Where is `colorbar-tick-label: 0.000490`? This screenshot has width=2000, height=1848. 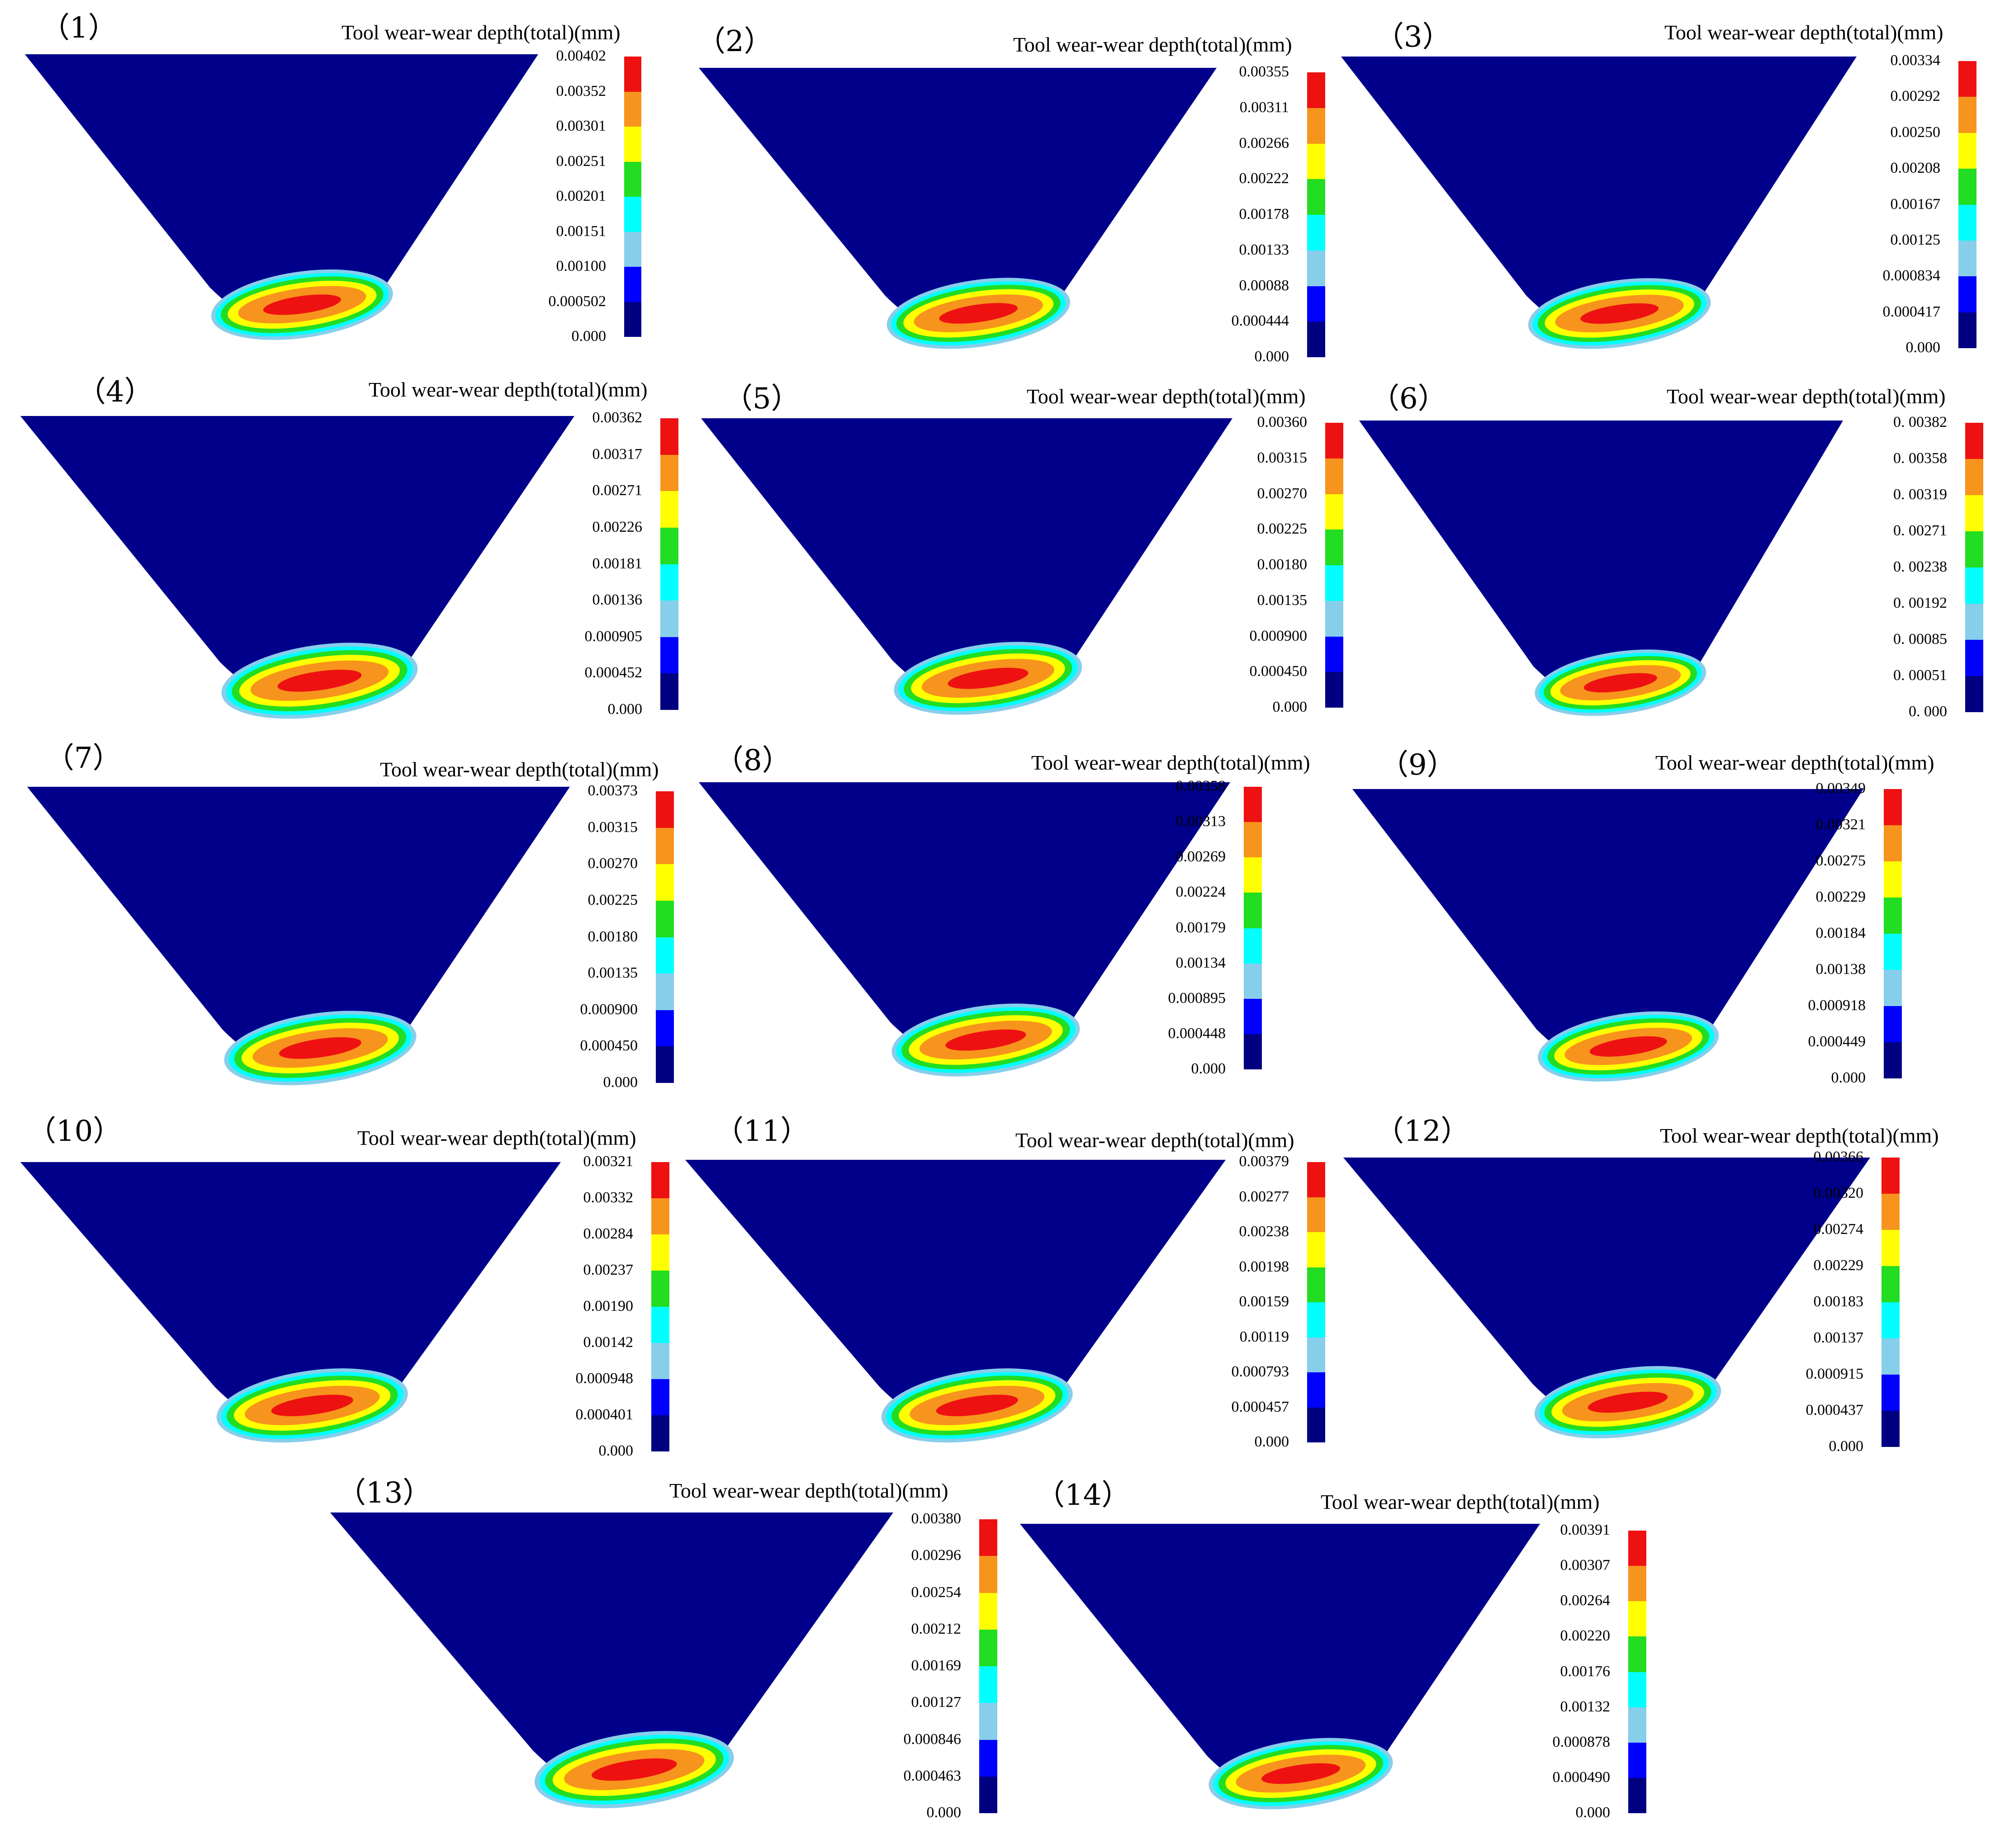
colorbar-tick-label: 0.000490 is located at coordinates (1581, 1777).